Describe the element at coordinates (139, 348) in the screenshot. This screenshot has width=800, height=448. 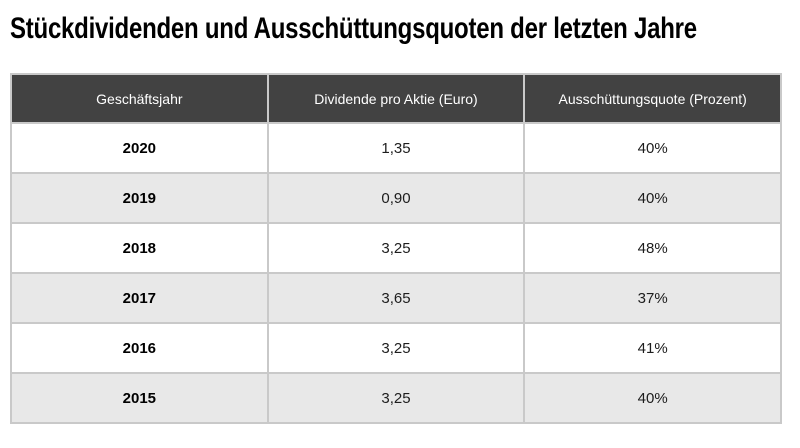
I see `year-cell: 2016` at that location.